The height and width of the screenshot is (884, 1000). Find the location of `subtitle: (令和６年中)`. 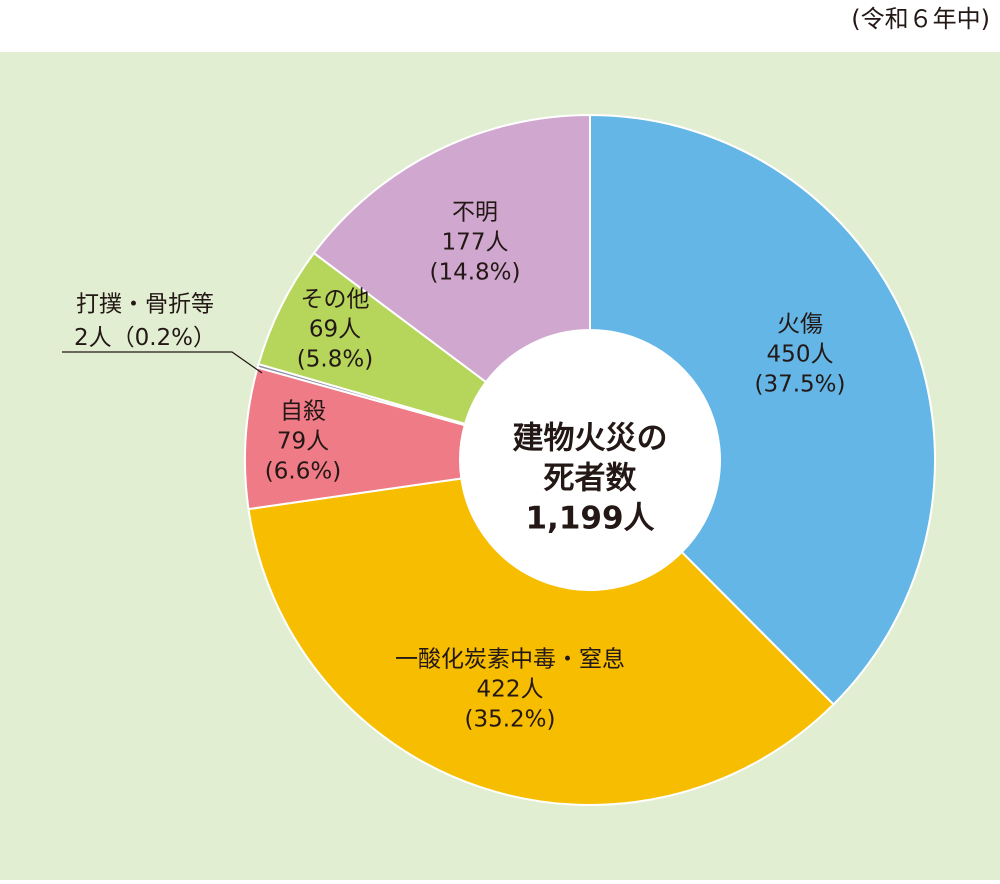

subtitle: (令和６年中) is located at coordinates (920, 19).